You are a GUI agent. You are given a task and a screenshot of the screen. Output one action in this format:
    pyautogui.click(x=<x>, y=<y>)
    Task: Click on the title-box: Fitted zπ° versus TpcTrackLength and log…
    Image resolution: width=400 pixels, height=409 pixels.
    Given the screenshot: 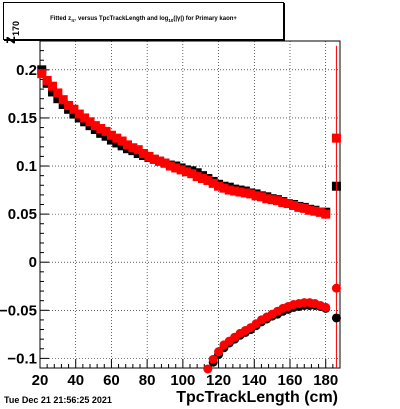 What is the action you would take?
    pyautogui.click(x=143, y=21)
    